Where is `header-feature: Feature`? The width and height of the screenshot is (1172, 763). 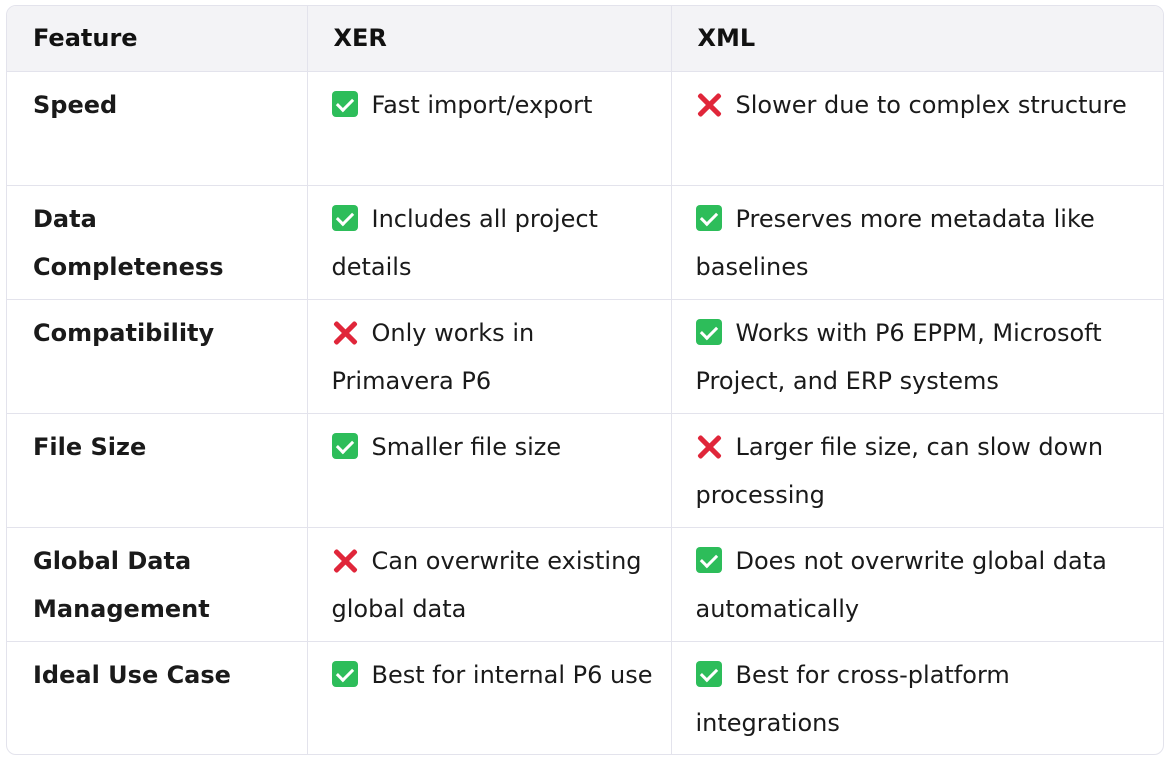
header-feature: Feature is located at coordinates (157, 39).